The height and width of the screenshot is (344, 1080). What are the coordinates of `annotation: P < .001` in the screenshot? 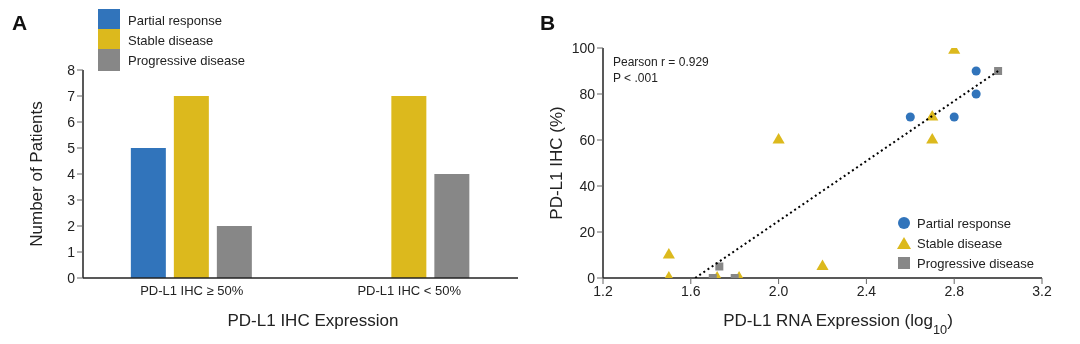 It's located at (636, 78).